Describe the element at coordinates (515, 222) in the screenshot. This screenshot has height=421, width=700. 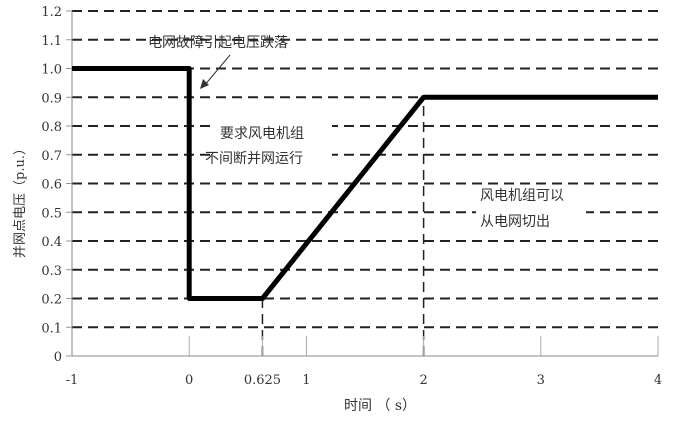
I see `annotation-disconnect-2: 从电网切出` at that location.